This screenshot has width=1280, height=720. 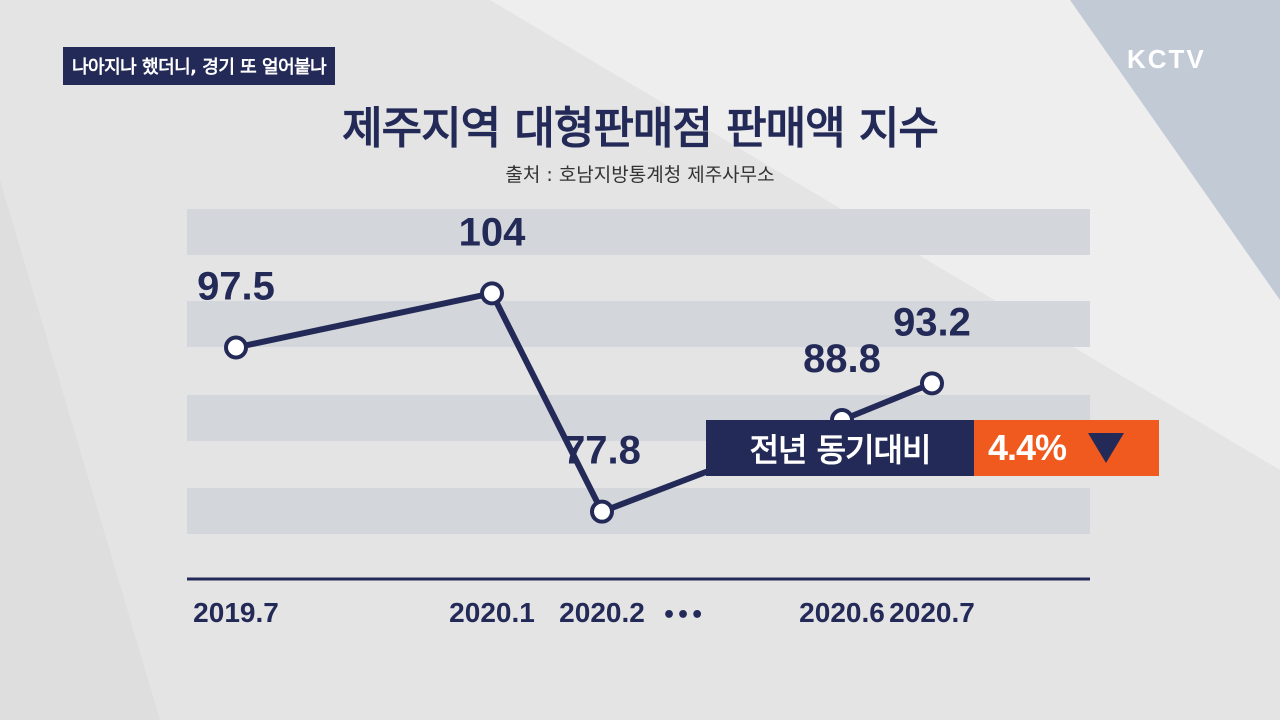 What do you see at coordinates (638, 232) in the screenshot?
I see `grid-band` at bounding box center [638, 232].